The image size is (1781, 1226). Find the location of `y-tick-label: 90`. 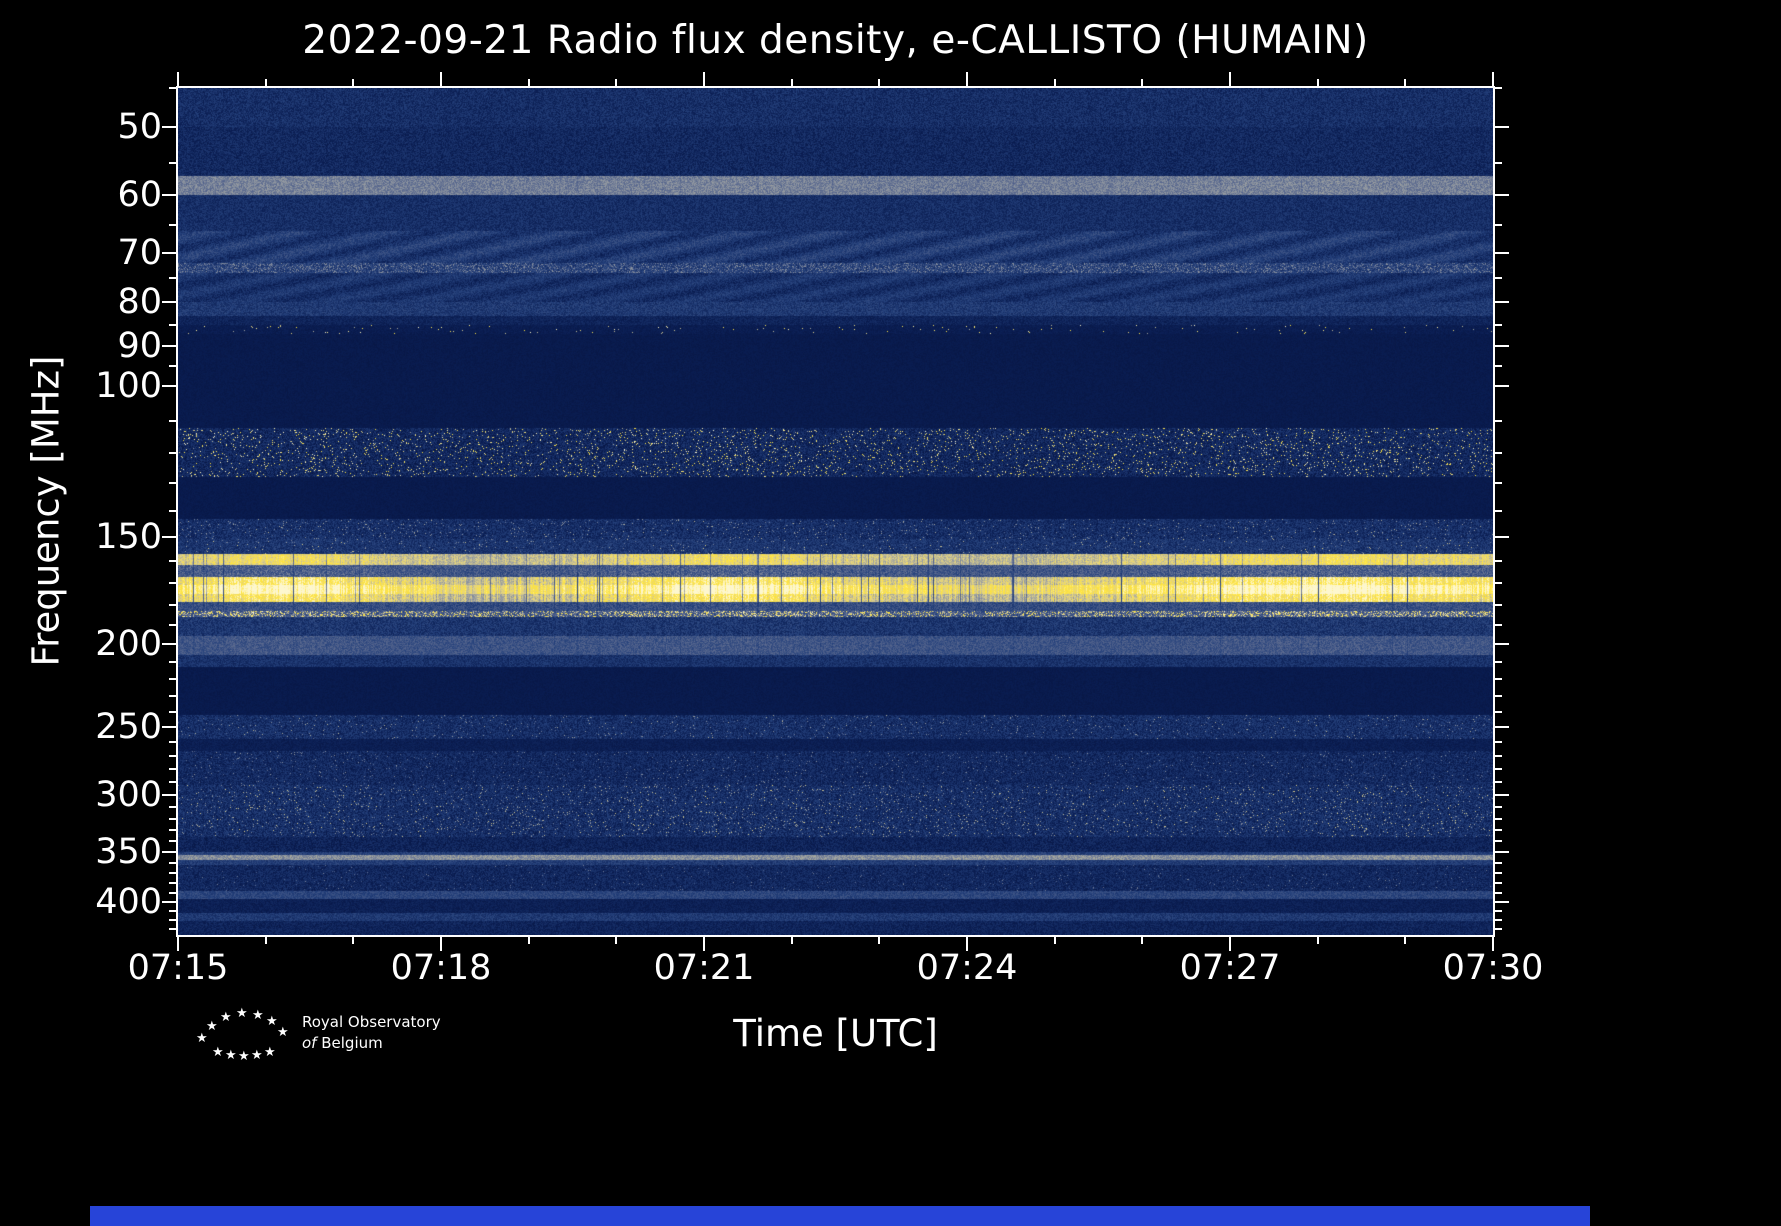

y-tick-label: 90 is located at coordinates (139, 346).